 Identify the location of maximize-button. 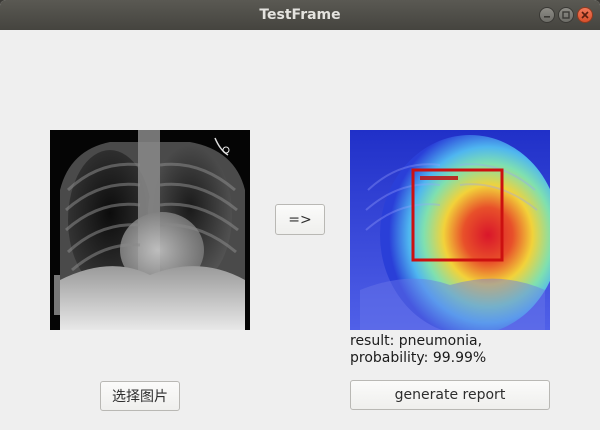
(566, 15).